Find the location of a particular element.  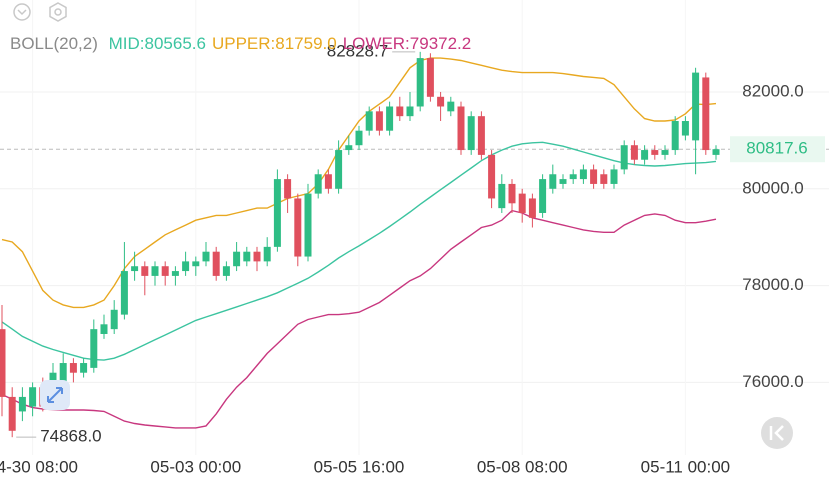

settings-dot is located at coordinates (58, 12).